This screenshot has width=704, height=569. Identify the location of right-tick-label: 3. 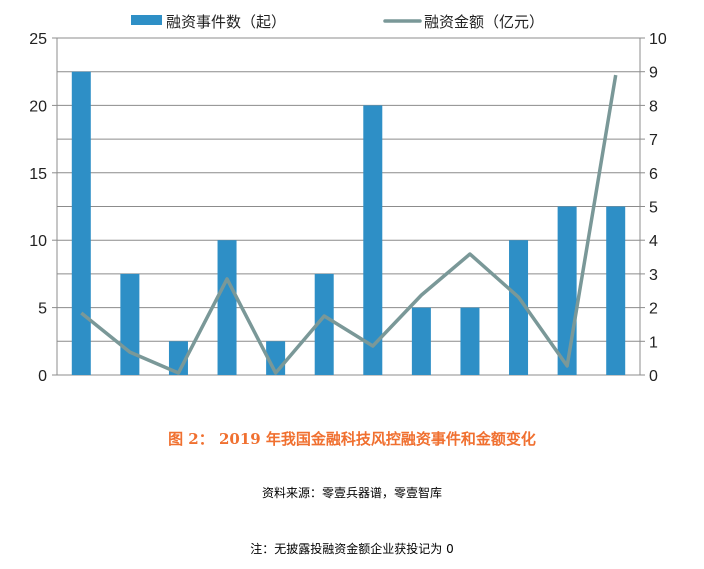
(653, 275).